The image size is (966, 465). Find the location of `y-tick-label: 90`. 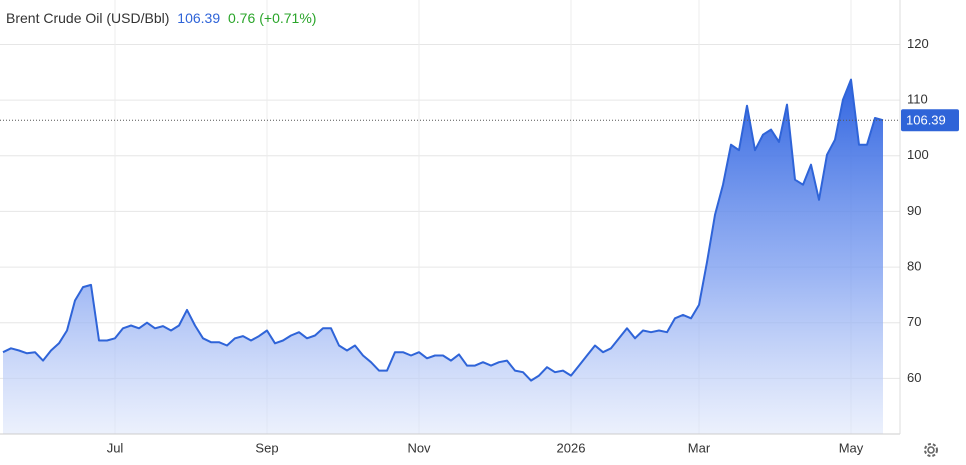

y-tick-label: 90 is located at coordinates (914, 210).